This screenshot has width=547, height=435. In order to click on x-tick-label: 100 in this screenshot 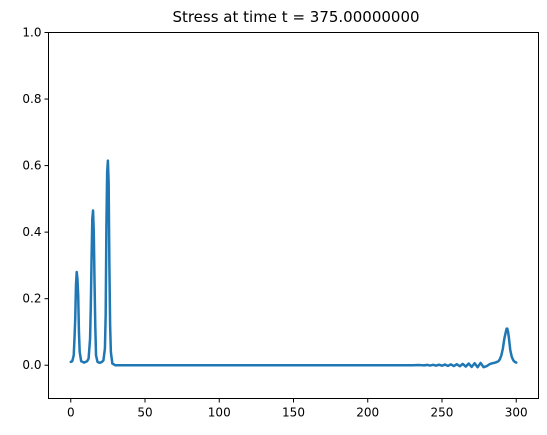, I will do `click(219, 413)`.